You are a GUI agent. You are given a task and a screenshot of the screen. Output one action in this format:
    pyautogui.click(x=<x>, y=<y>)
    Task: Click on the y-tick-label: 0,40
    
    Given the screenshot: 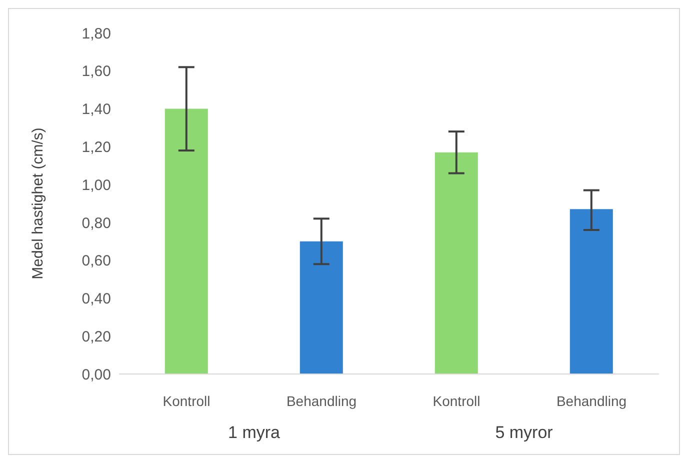 What is the action you would take?
    pyautogui.click(x=96, y=299)
    